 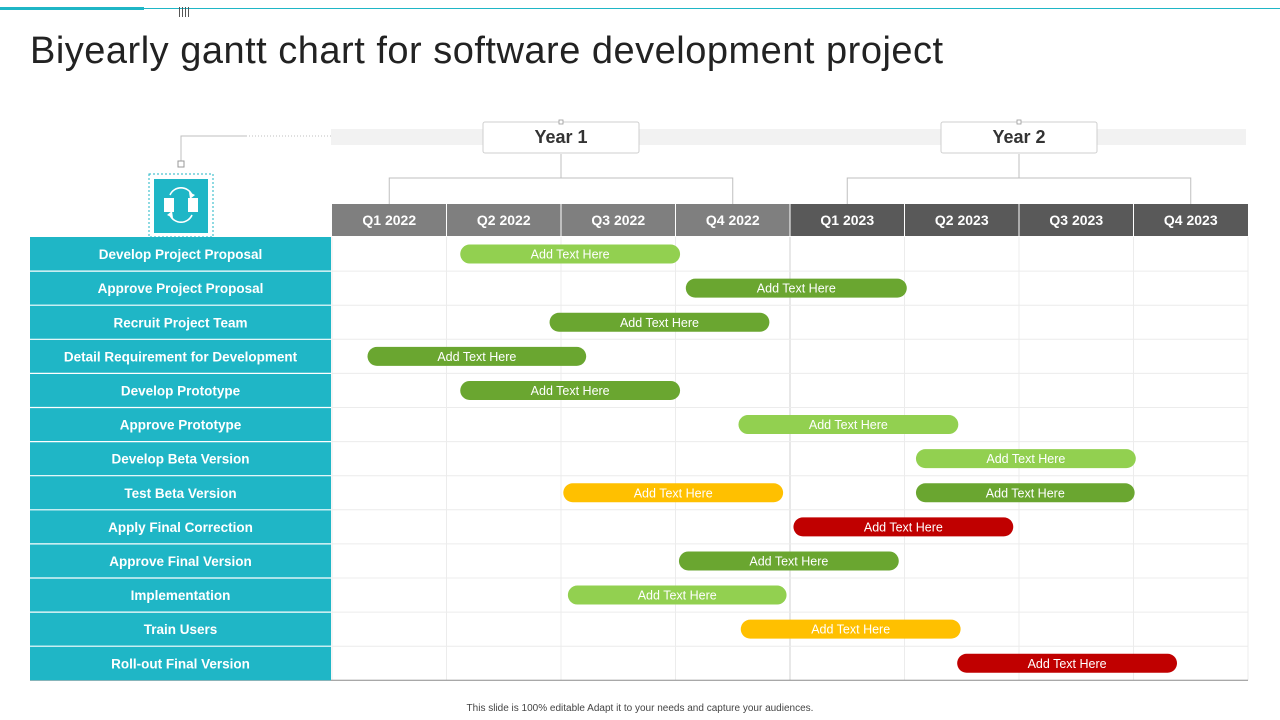 I want to click on document-cycle-icon, so click(x=181, y=205).